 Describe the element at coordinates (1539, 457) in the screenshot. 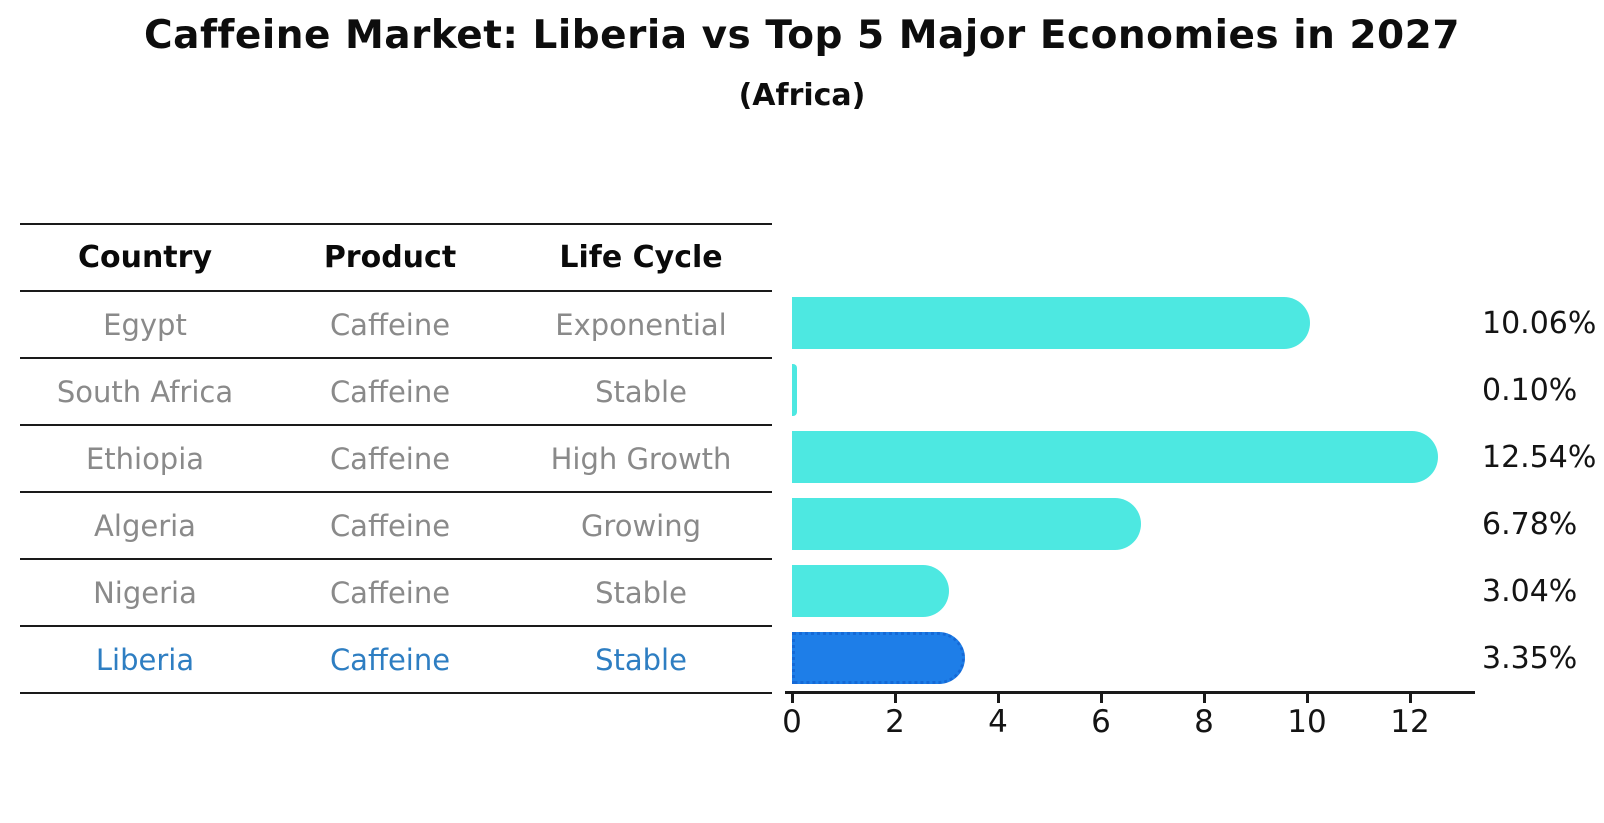

I see `value-label-ethiopia: 12.54%` at that location.